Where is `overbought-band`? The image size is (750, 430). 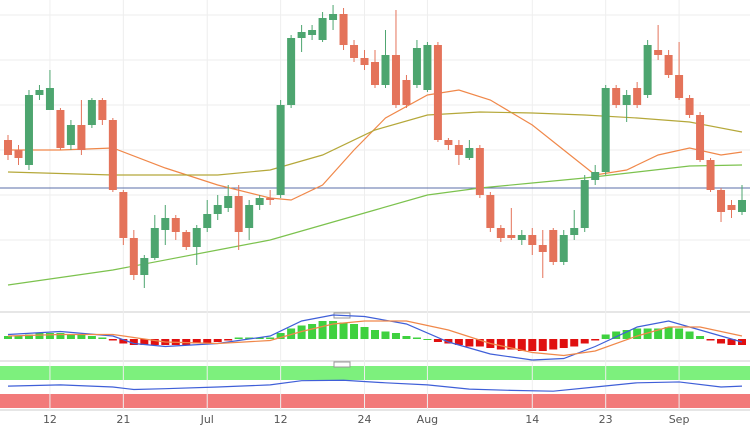
overbought-band is located at coordinates (375, 373).